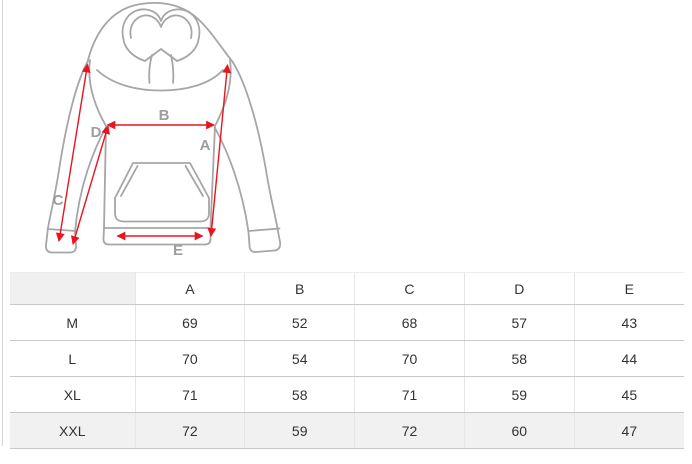  Describe the element at coordinates (160, 80) in the screenshot. I see `hoodie-collar-drape` at that location.